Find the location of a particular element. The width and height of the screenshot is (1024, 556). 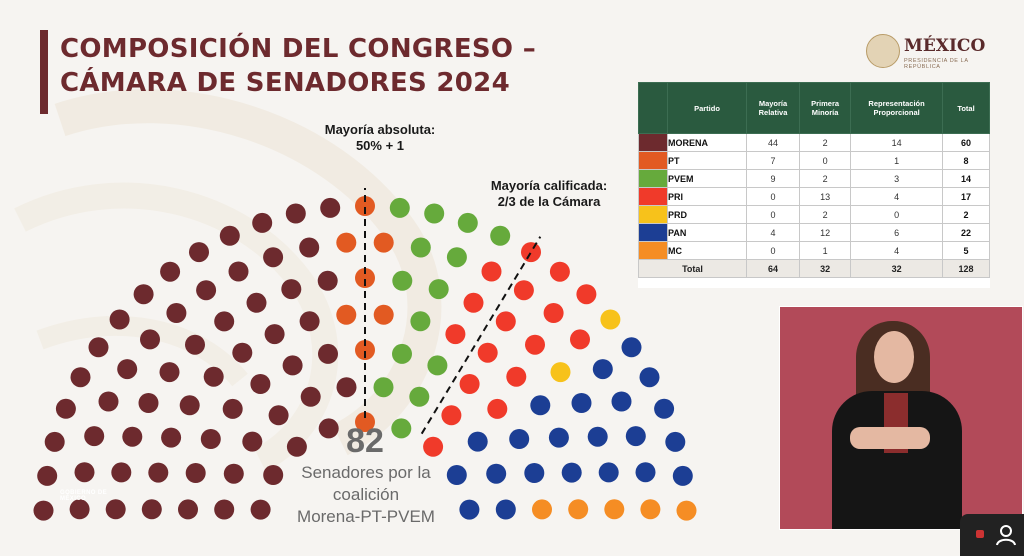

table-cell-total: 2 is located at coordinates (966, 214).